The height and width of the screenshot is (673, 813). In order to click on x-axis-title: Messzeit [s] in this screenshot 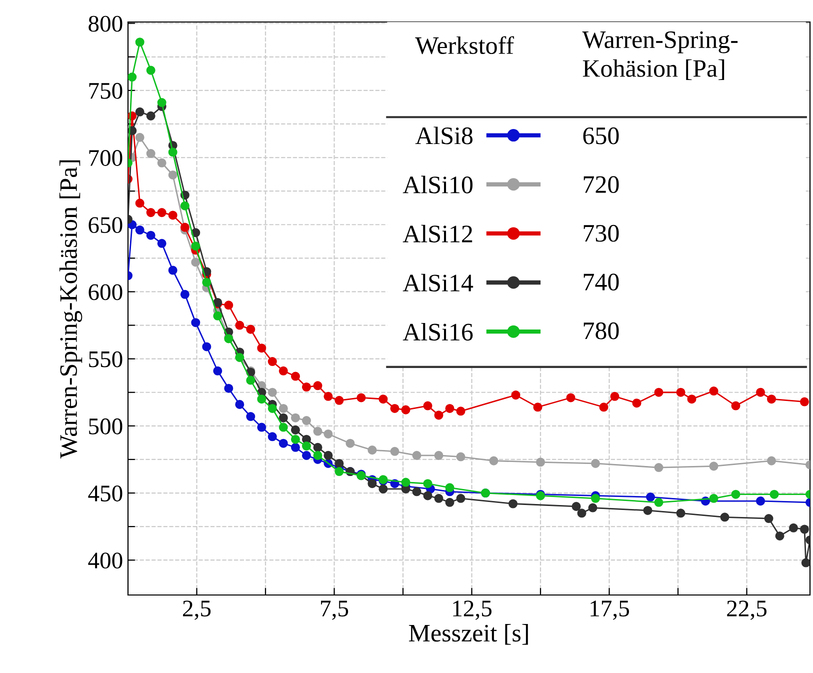, I will do `click(468, 634)`.